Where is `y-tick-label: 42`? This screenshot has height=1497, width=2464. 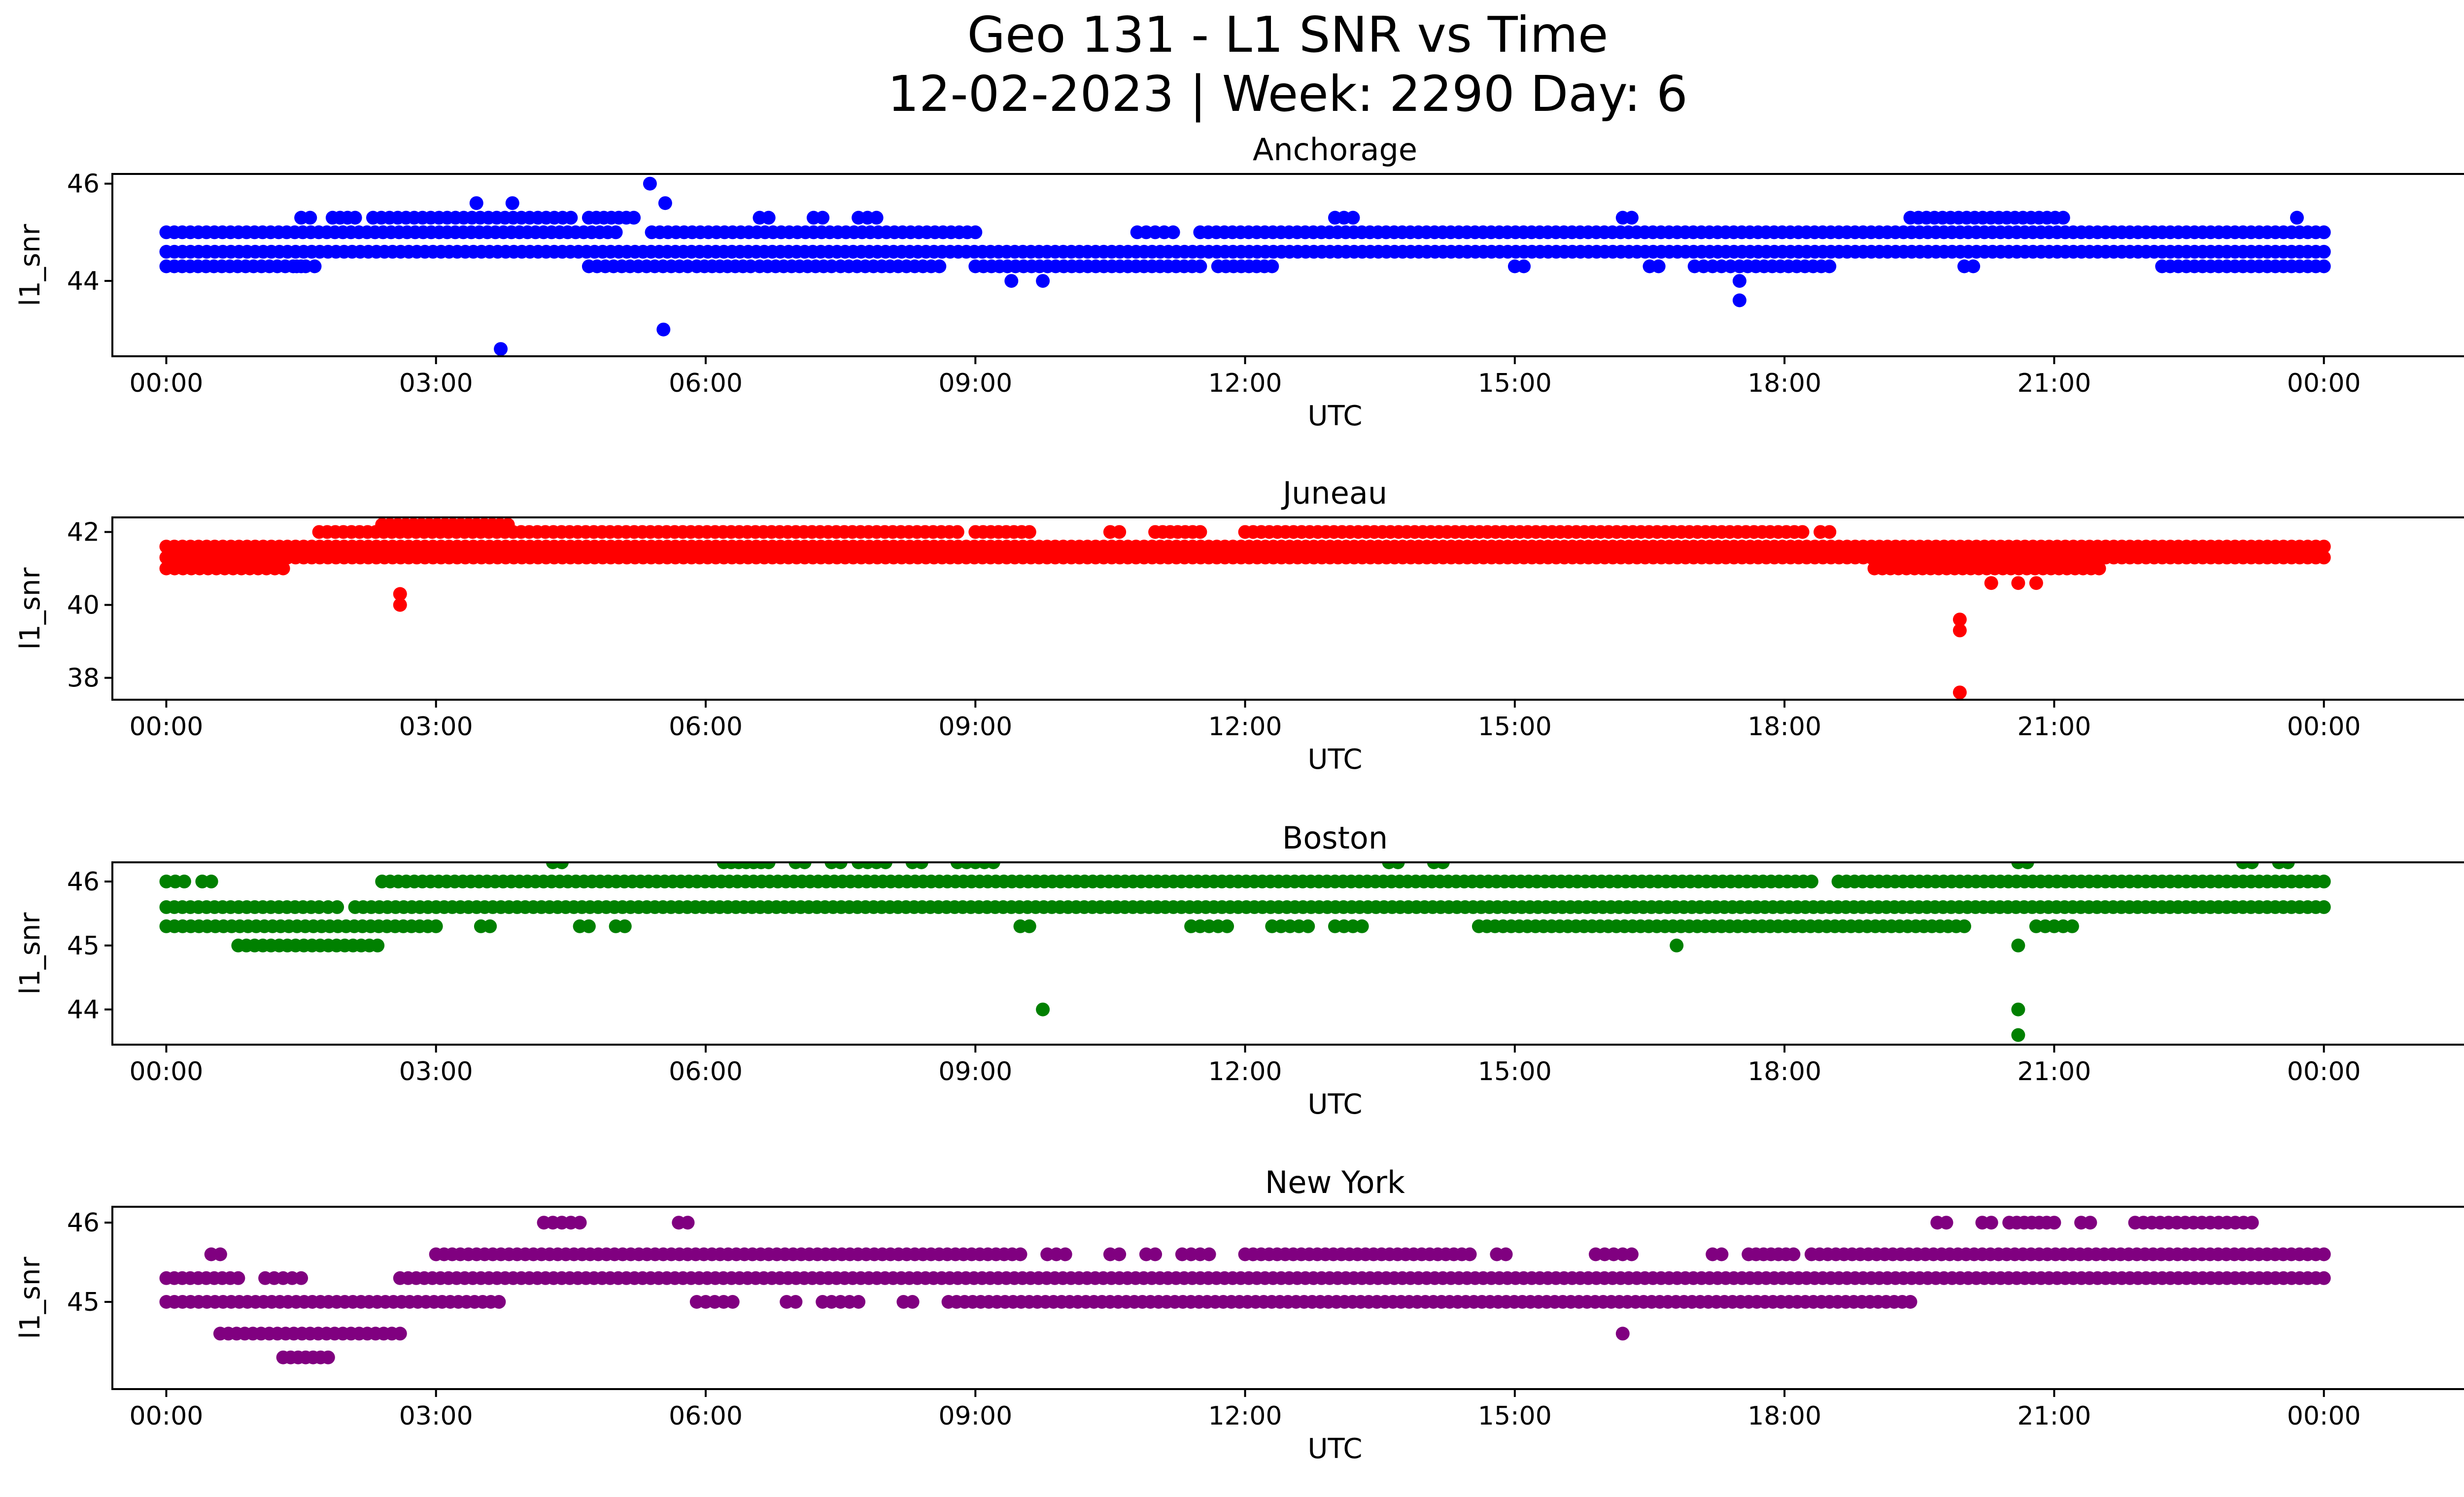 y-tick-label: 42 is located at coordinates (83, 532).